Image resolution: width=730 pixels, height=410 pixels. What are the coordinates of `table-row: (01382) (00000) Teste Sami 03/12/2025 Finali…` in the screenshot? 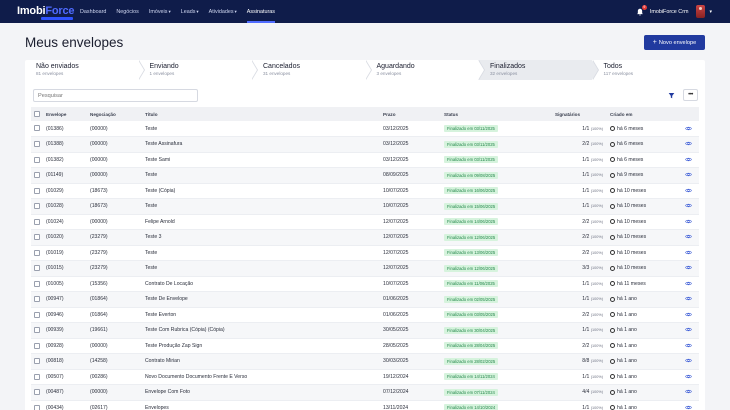 It's located at (365, 160).